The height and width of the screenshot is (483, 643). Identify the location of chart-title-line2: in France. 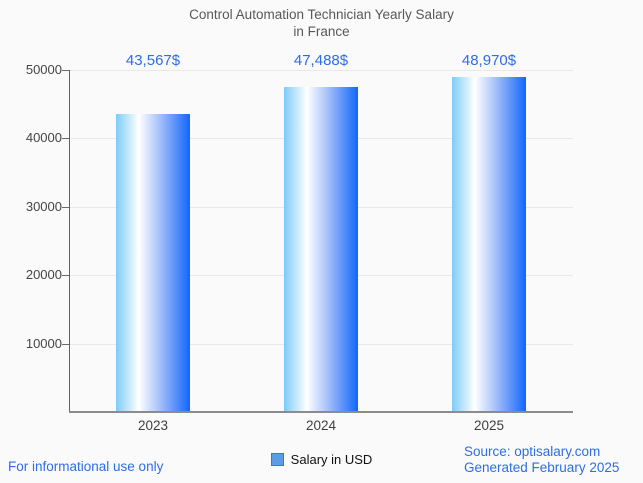
(321, 31).